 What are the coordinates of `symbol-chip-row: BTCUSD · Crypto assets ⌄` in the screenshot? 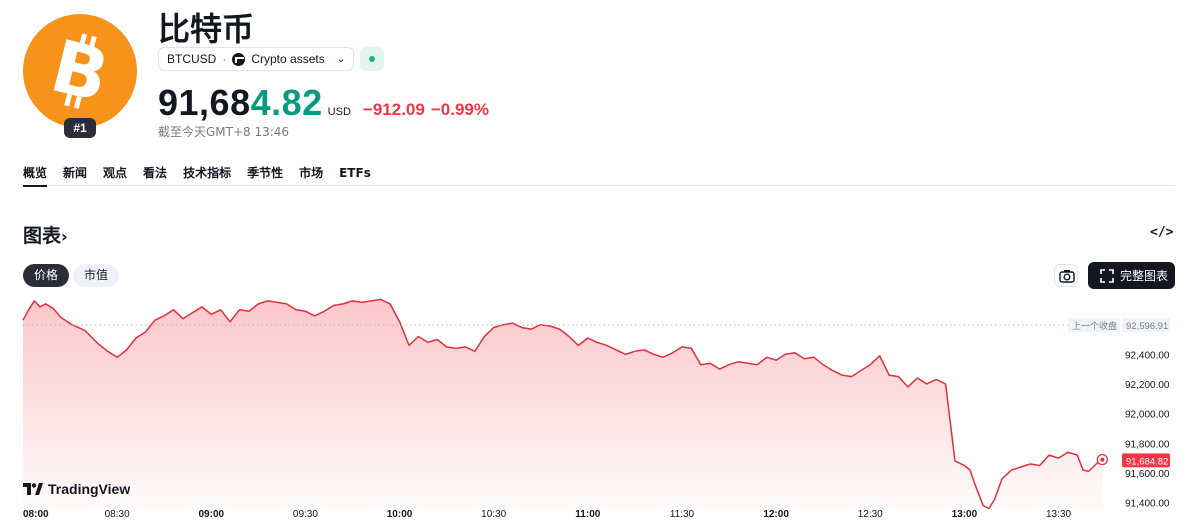 It's located at (271, 59).